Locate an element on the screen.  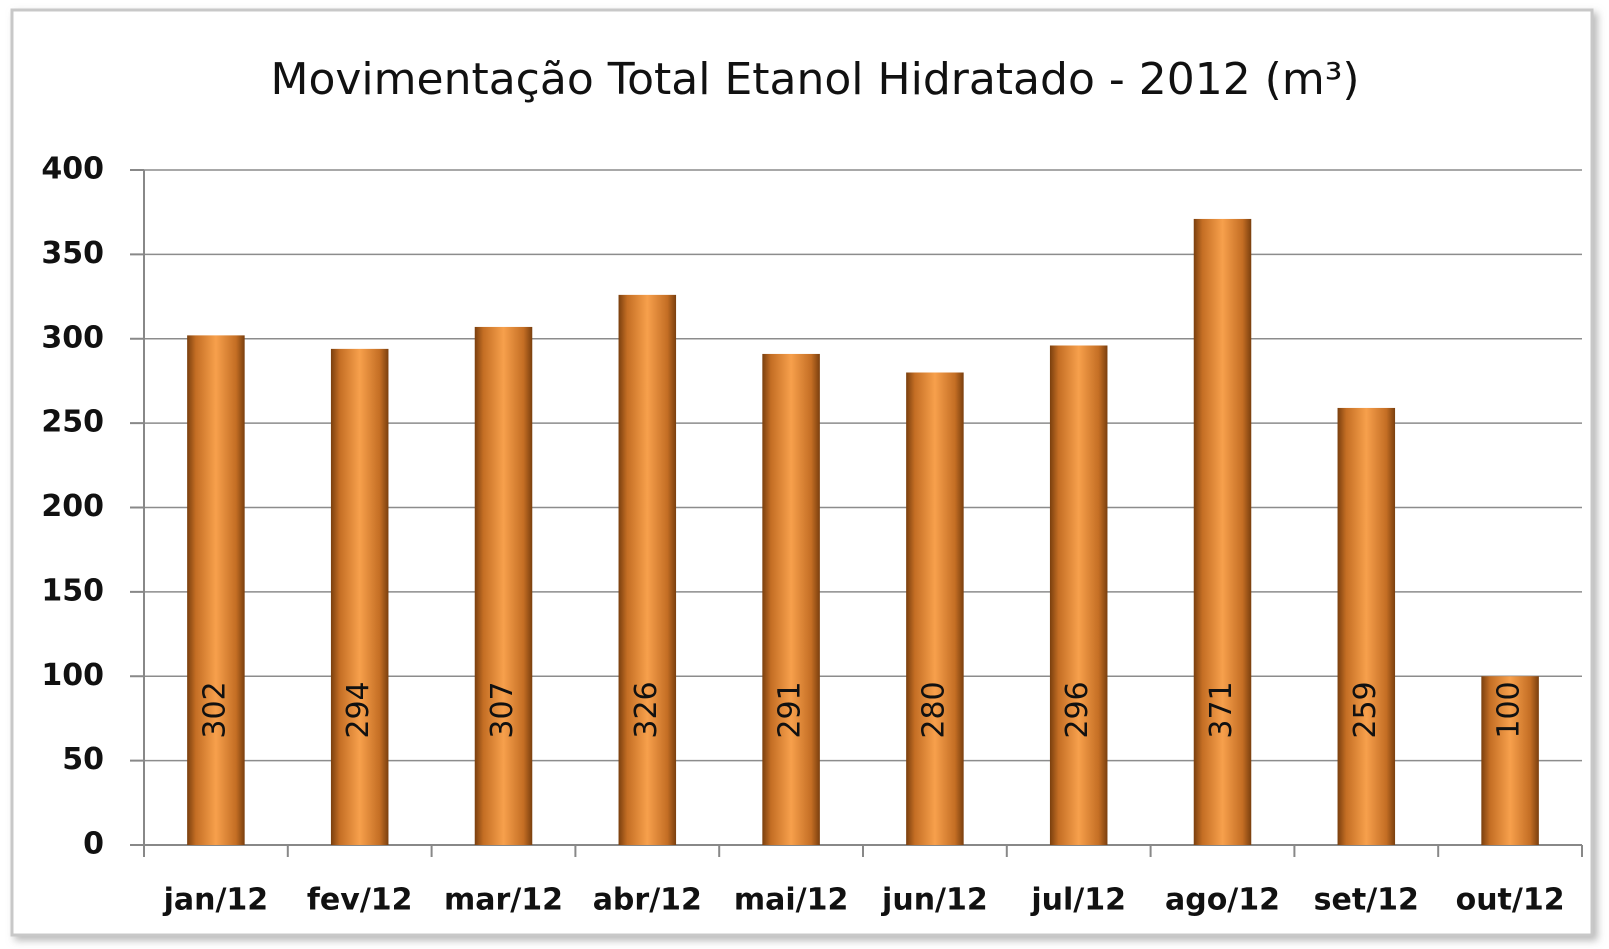
x-tick-label: abr/12 is located at coordinates (647, 900).